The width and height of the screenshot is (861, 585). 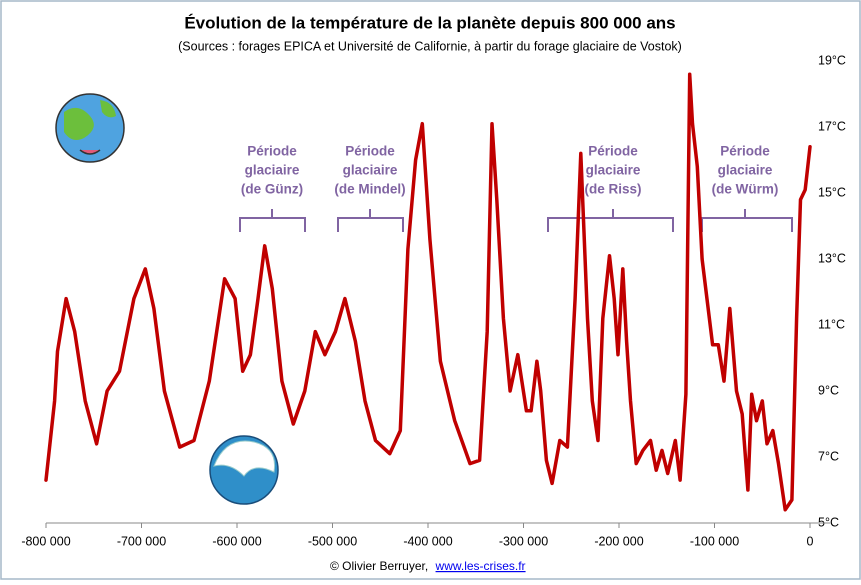 I want to click on y-tick-label: 15°C, so click(x=832, y=192).